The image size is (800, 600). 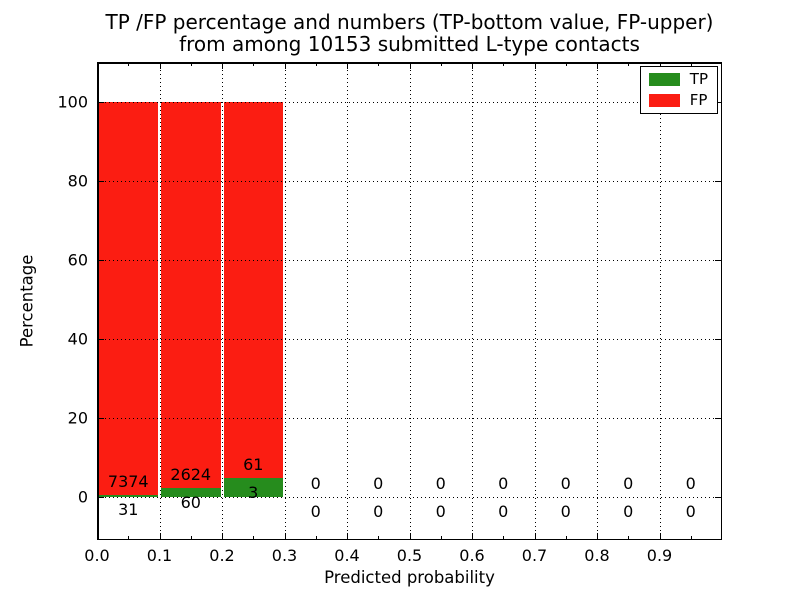 What do you see at coordinates (347, 555) in the screenshot?
I see `x-tick-label: 0.4` at bounding box center [347, 555].